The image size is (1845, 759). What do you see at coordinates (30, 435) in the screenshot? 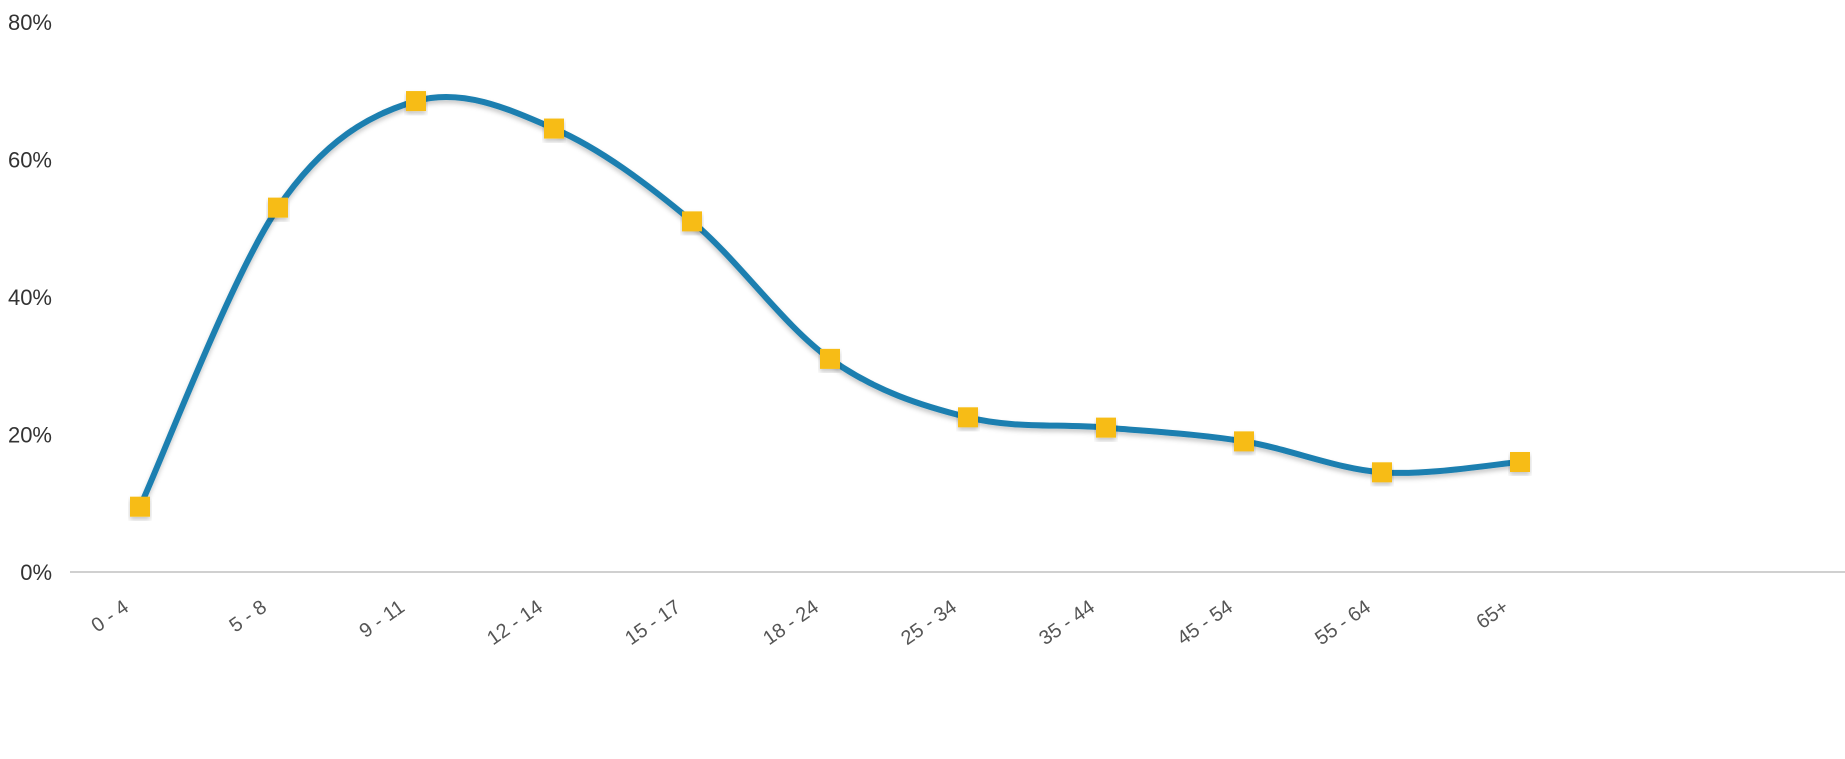
I see `y-tick-label: 20%` at bounding box center [30, 435].